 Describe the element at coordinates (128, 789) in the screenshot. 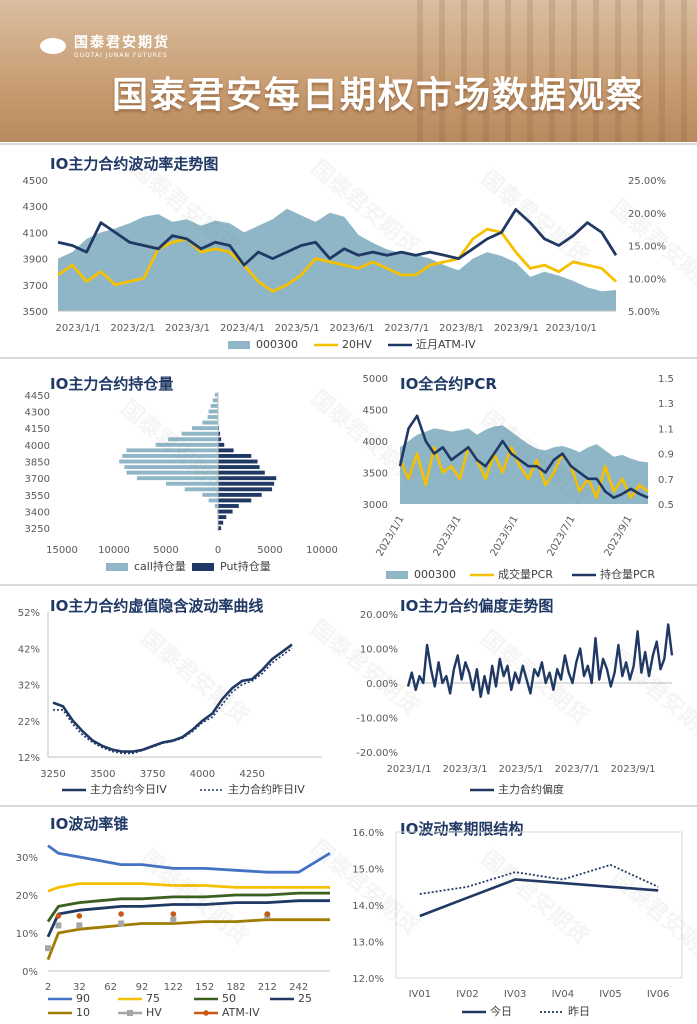

I see `legend-label: 主力合约今日IV` at that location.